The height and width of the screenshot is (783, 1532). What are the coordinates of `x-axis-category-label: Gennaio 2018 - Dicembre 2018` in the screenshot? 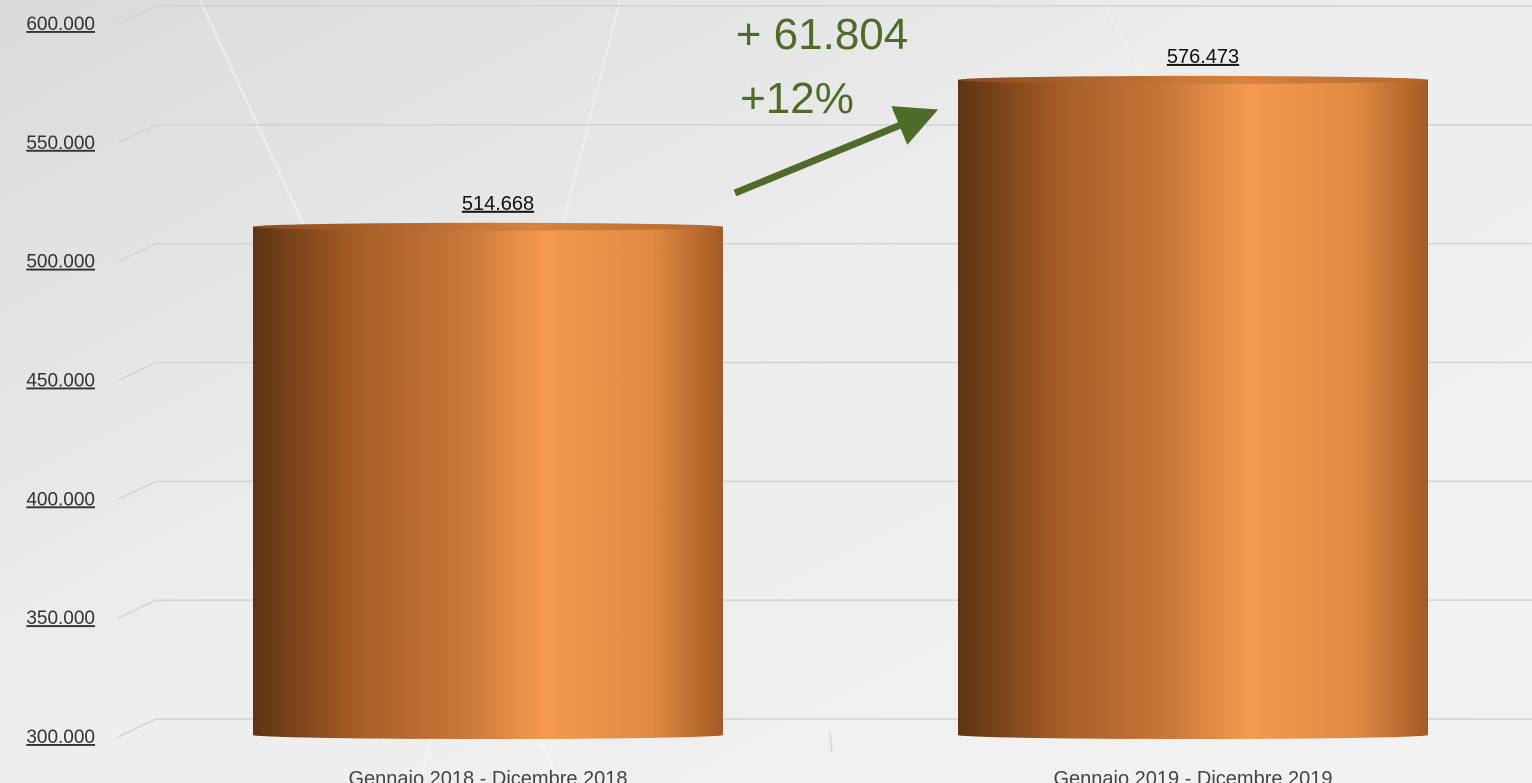 It's located at (487, 775).